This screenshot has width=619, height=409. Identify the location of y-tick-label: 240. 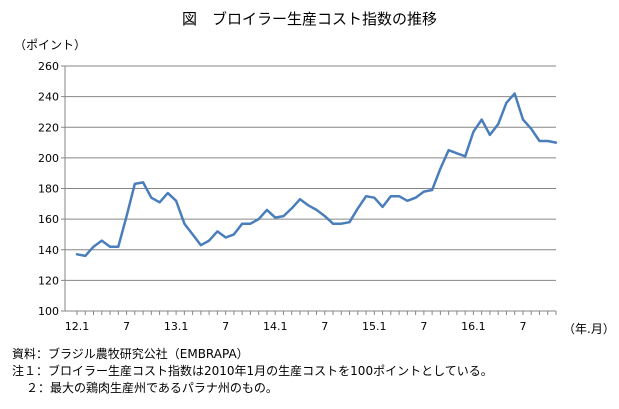
(48, 97).